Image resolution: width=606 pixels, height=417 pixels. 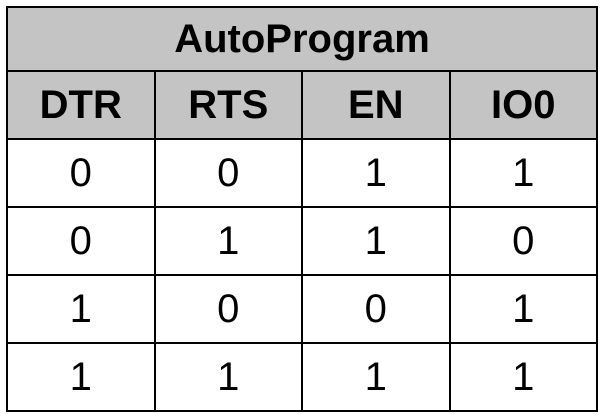 What do you see at coordinates (81, 105) in the screenshot?
I see `column-header-dtr: DTR` at bounding box center [81, 105].